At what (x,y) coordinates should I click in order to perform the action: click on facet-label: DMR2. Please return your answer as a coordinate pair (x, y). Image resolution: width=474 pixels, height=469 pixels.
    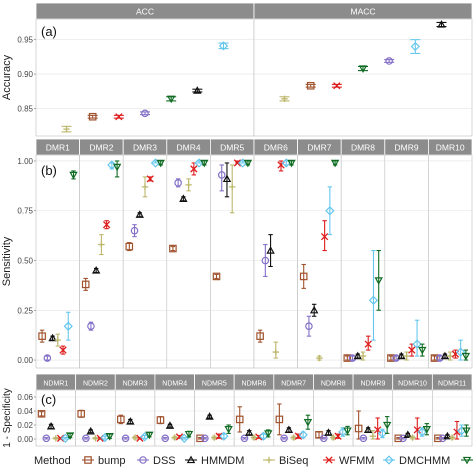
    Looking at the image, I should click on (101, 148).